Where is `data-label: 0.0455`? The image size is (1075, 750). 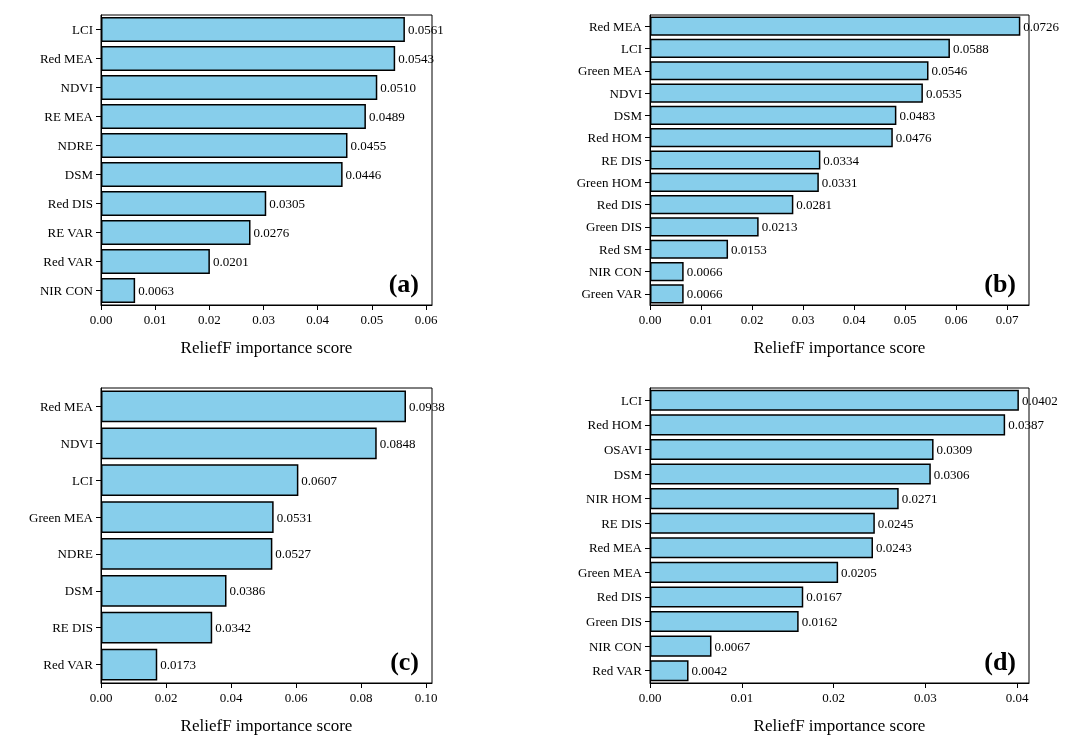 data-label: 0.0455 is located at coordinates (368, 145).